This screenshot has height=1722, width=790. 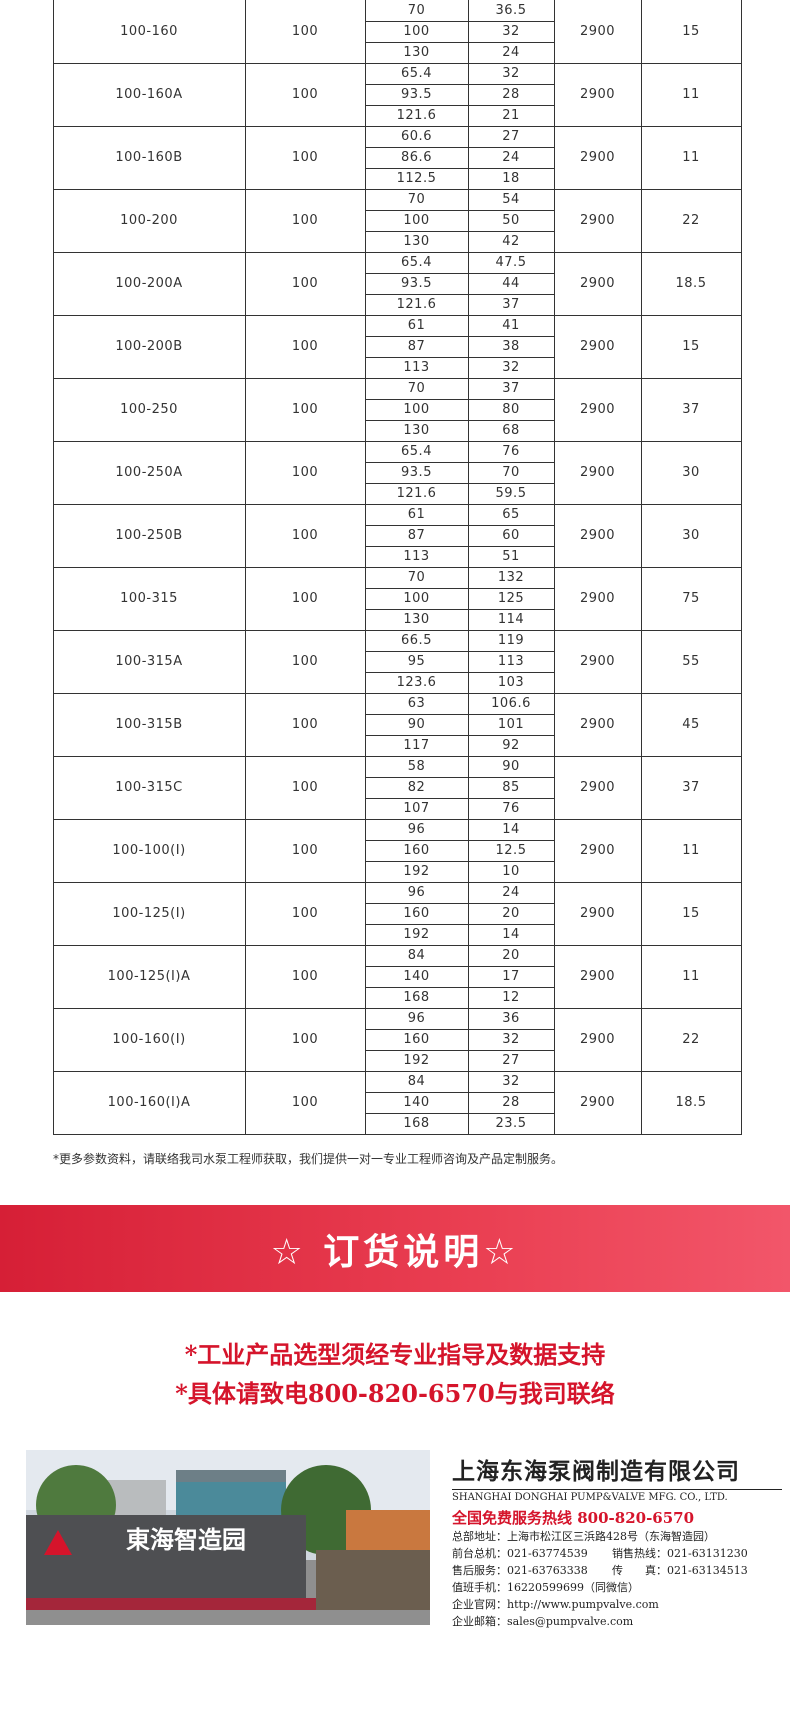 I want to click on head: 119, so click(x=511, y=640).